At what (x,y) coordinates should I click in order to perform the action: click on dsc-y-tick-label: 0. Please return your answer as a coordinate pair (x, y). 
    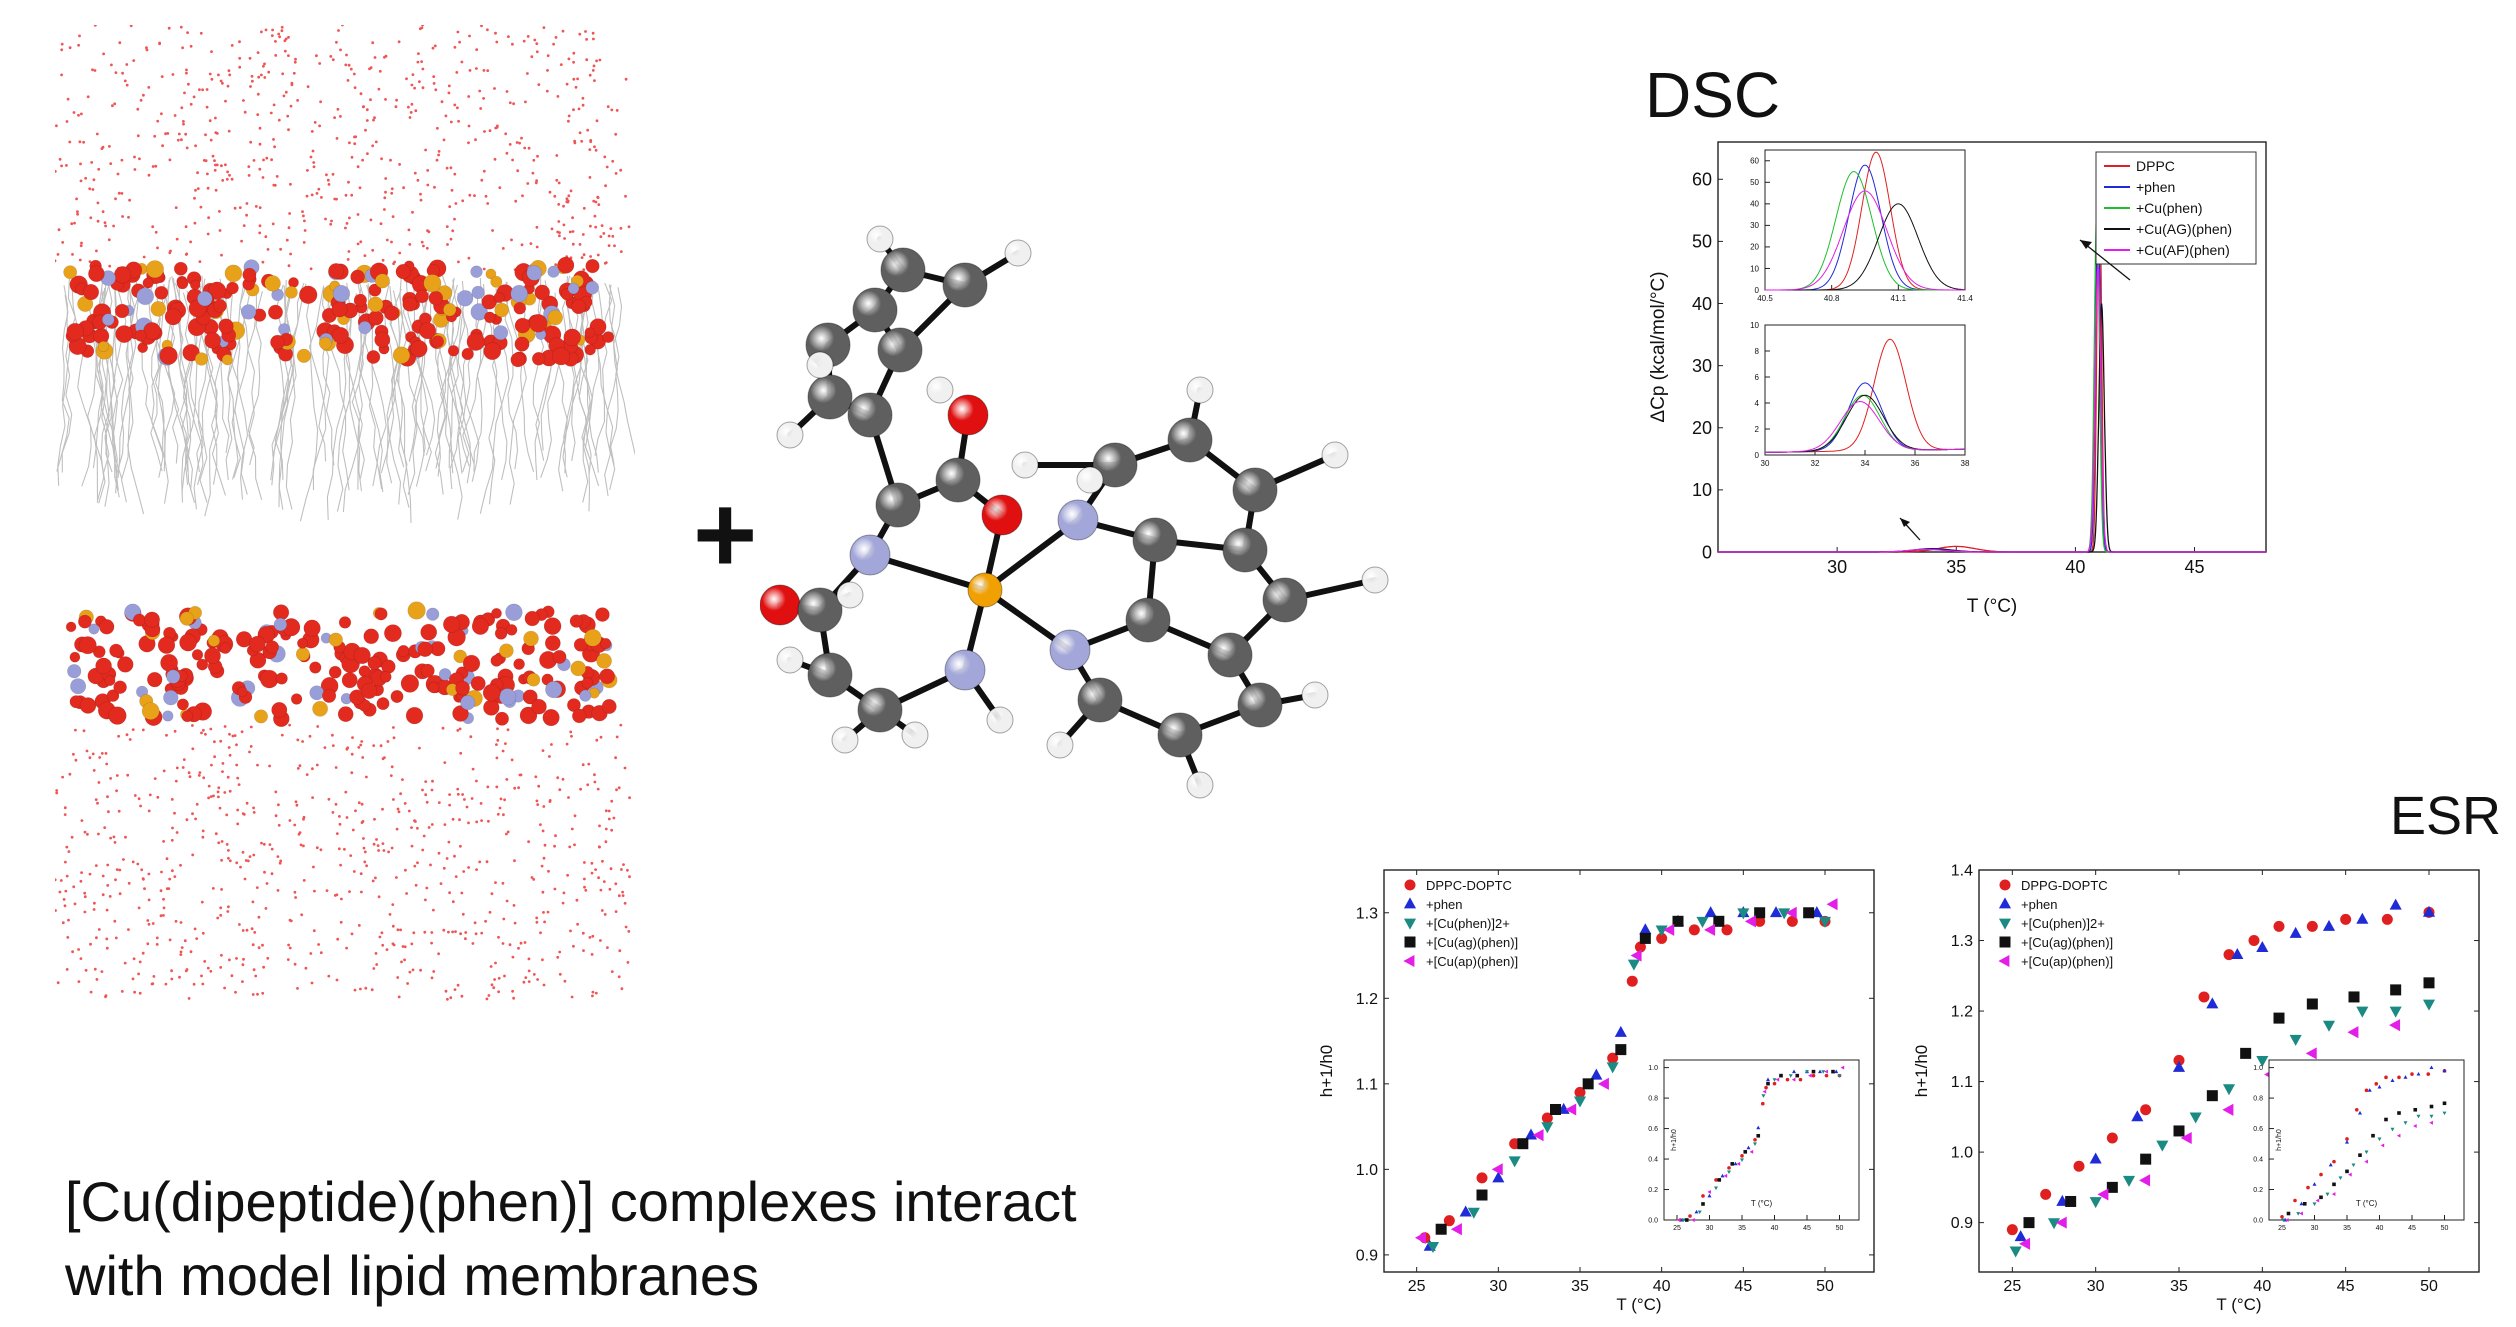
    Looking at the image, I should click on (1707, 552).